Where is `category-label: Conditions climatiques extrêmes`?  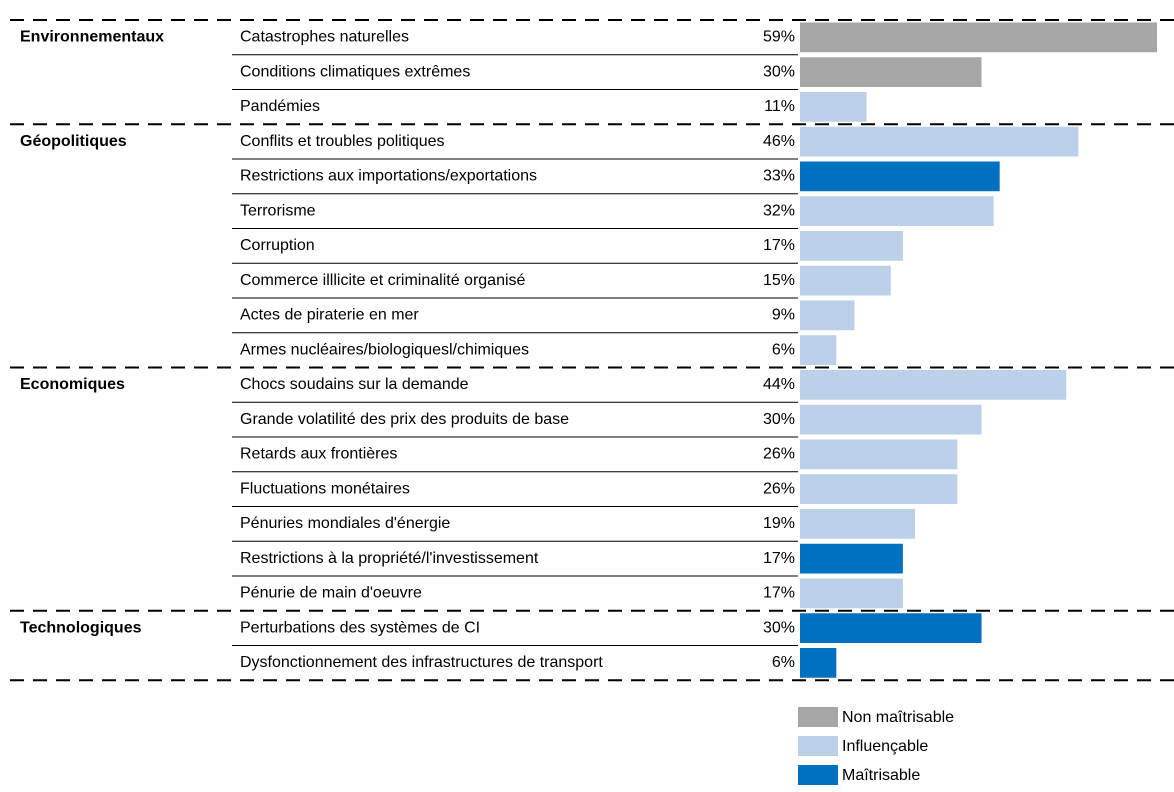
category-label: Conditions climatiques extrêmes is located at coordinates (355, 71).